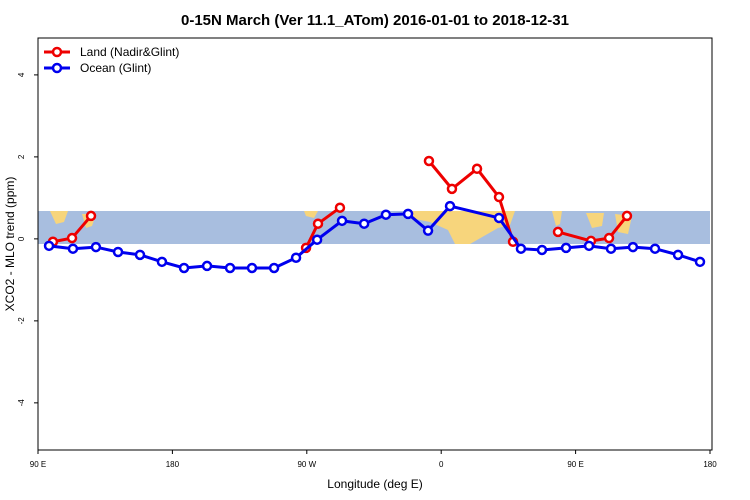 The height and width of the screenshot is (500, 750). What do you see at coordinates (129, 52) in the screenshot?
I see `legend-label: Land (Nadir&Glint)` at bounding box center [129, 52].